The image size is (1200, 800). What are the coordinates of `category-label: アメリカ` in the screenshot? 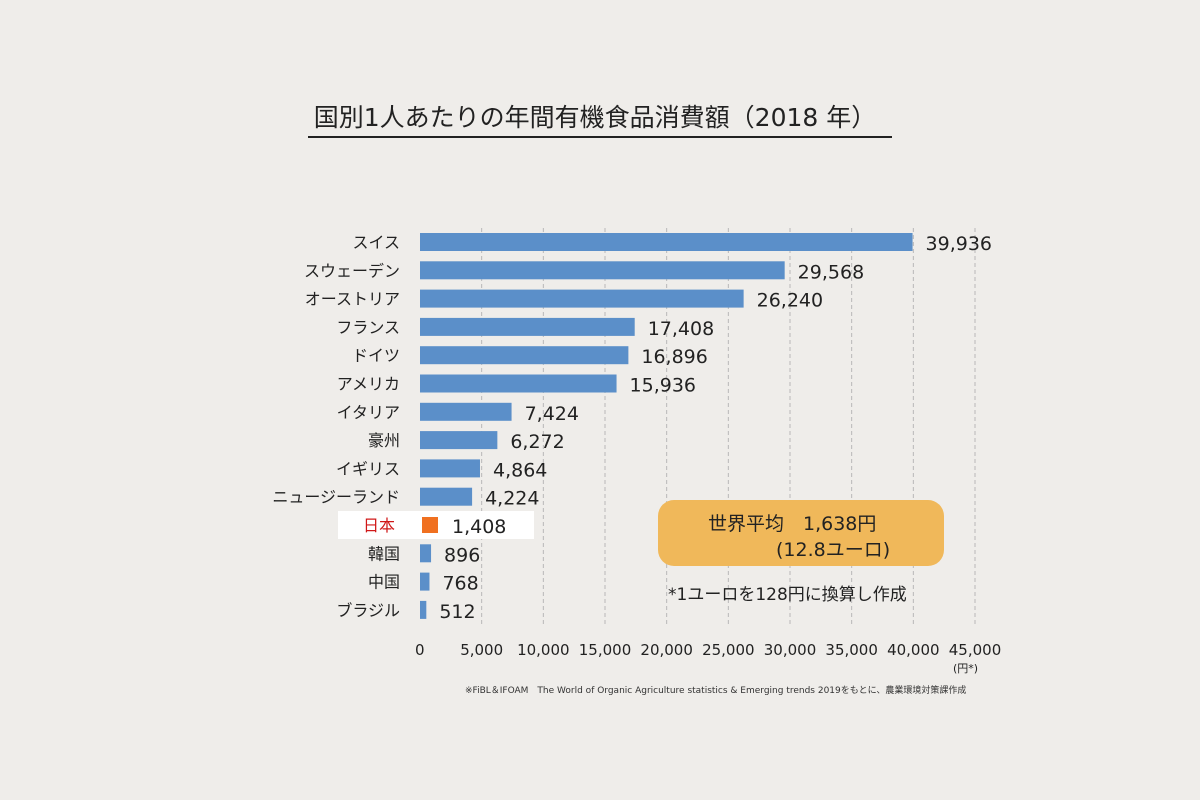 It's located at (368, 384).